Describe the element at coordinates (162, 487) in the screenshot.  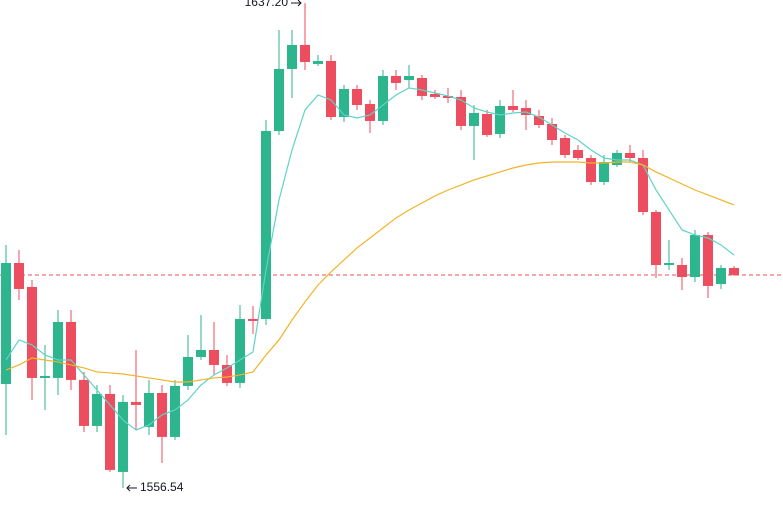
I see `annotation-label: 1556.54` at that location.